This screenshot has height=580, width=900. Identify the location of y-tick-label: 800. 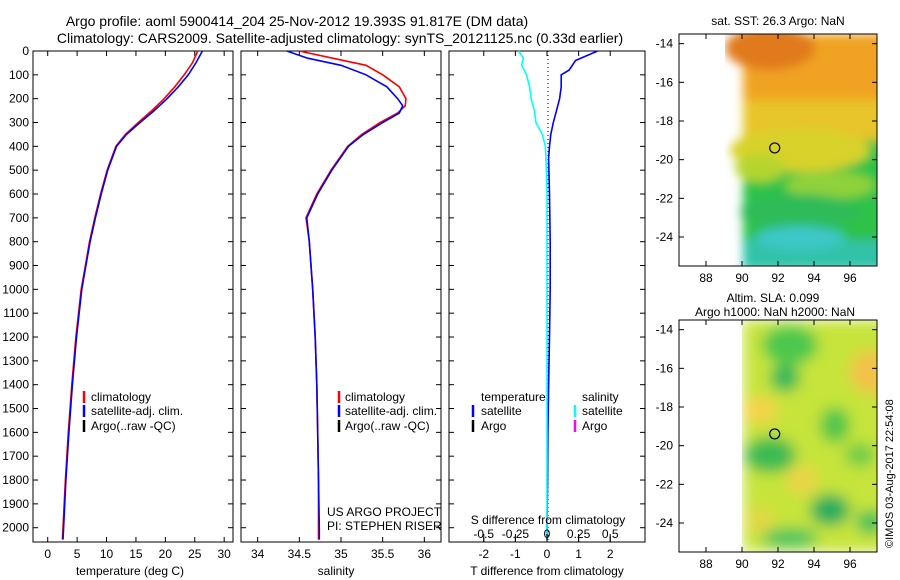
(19, 242).